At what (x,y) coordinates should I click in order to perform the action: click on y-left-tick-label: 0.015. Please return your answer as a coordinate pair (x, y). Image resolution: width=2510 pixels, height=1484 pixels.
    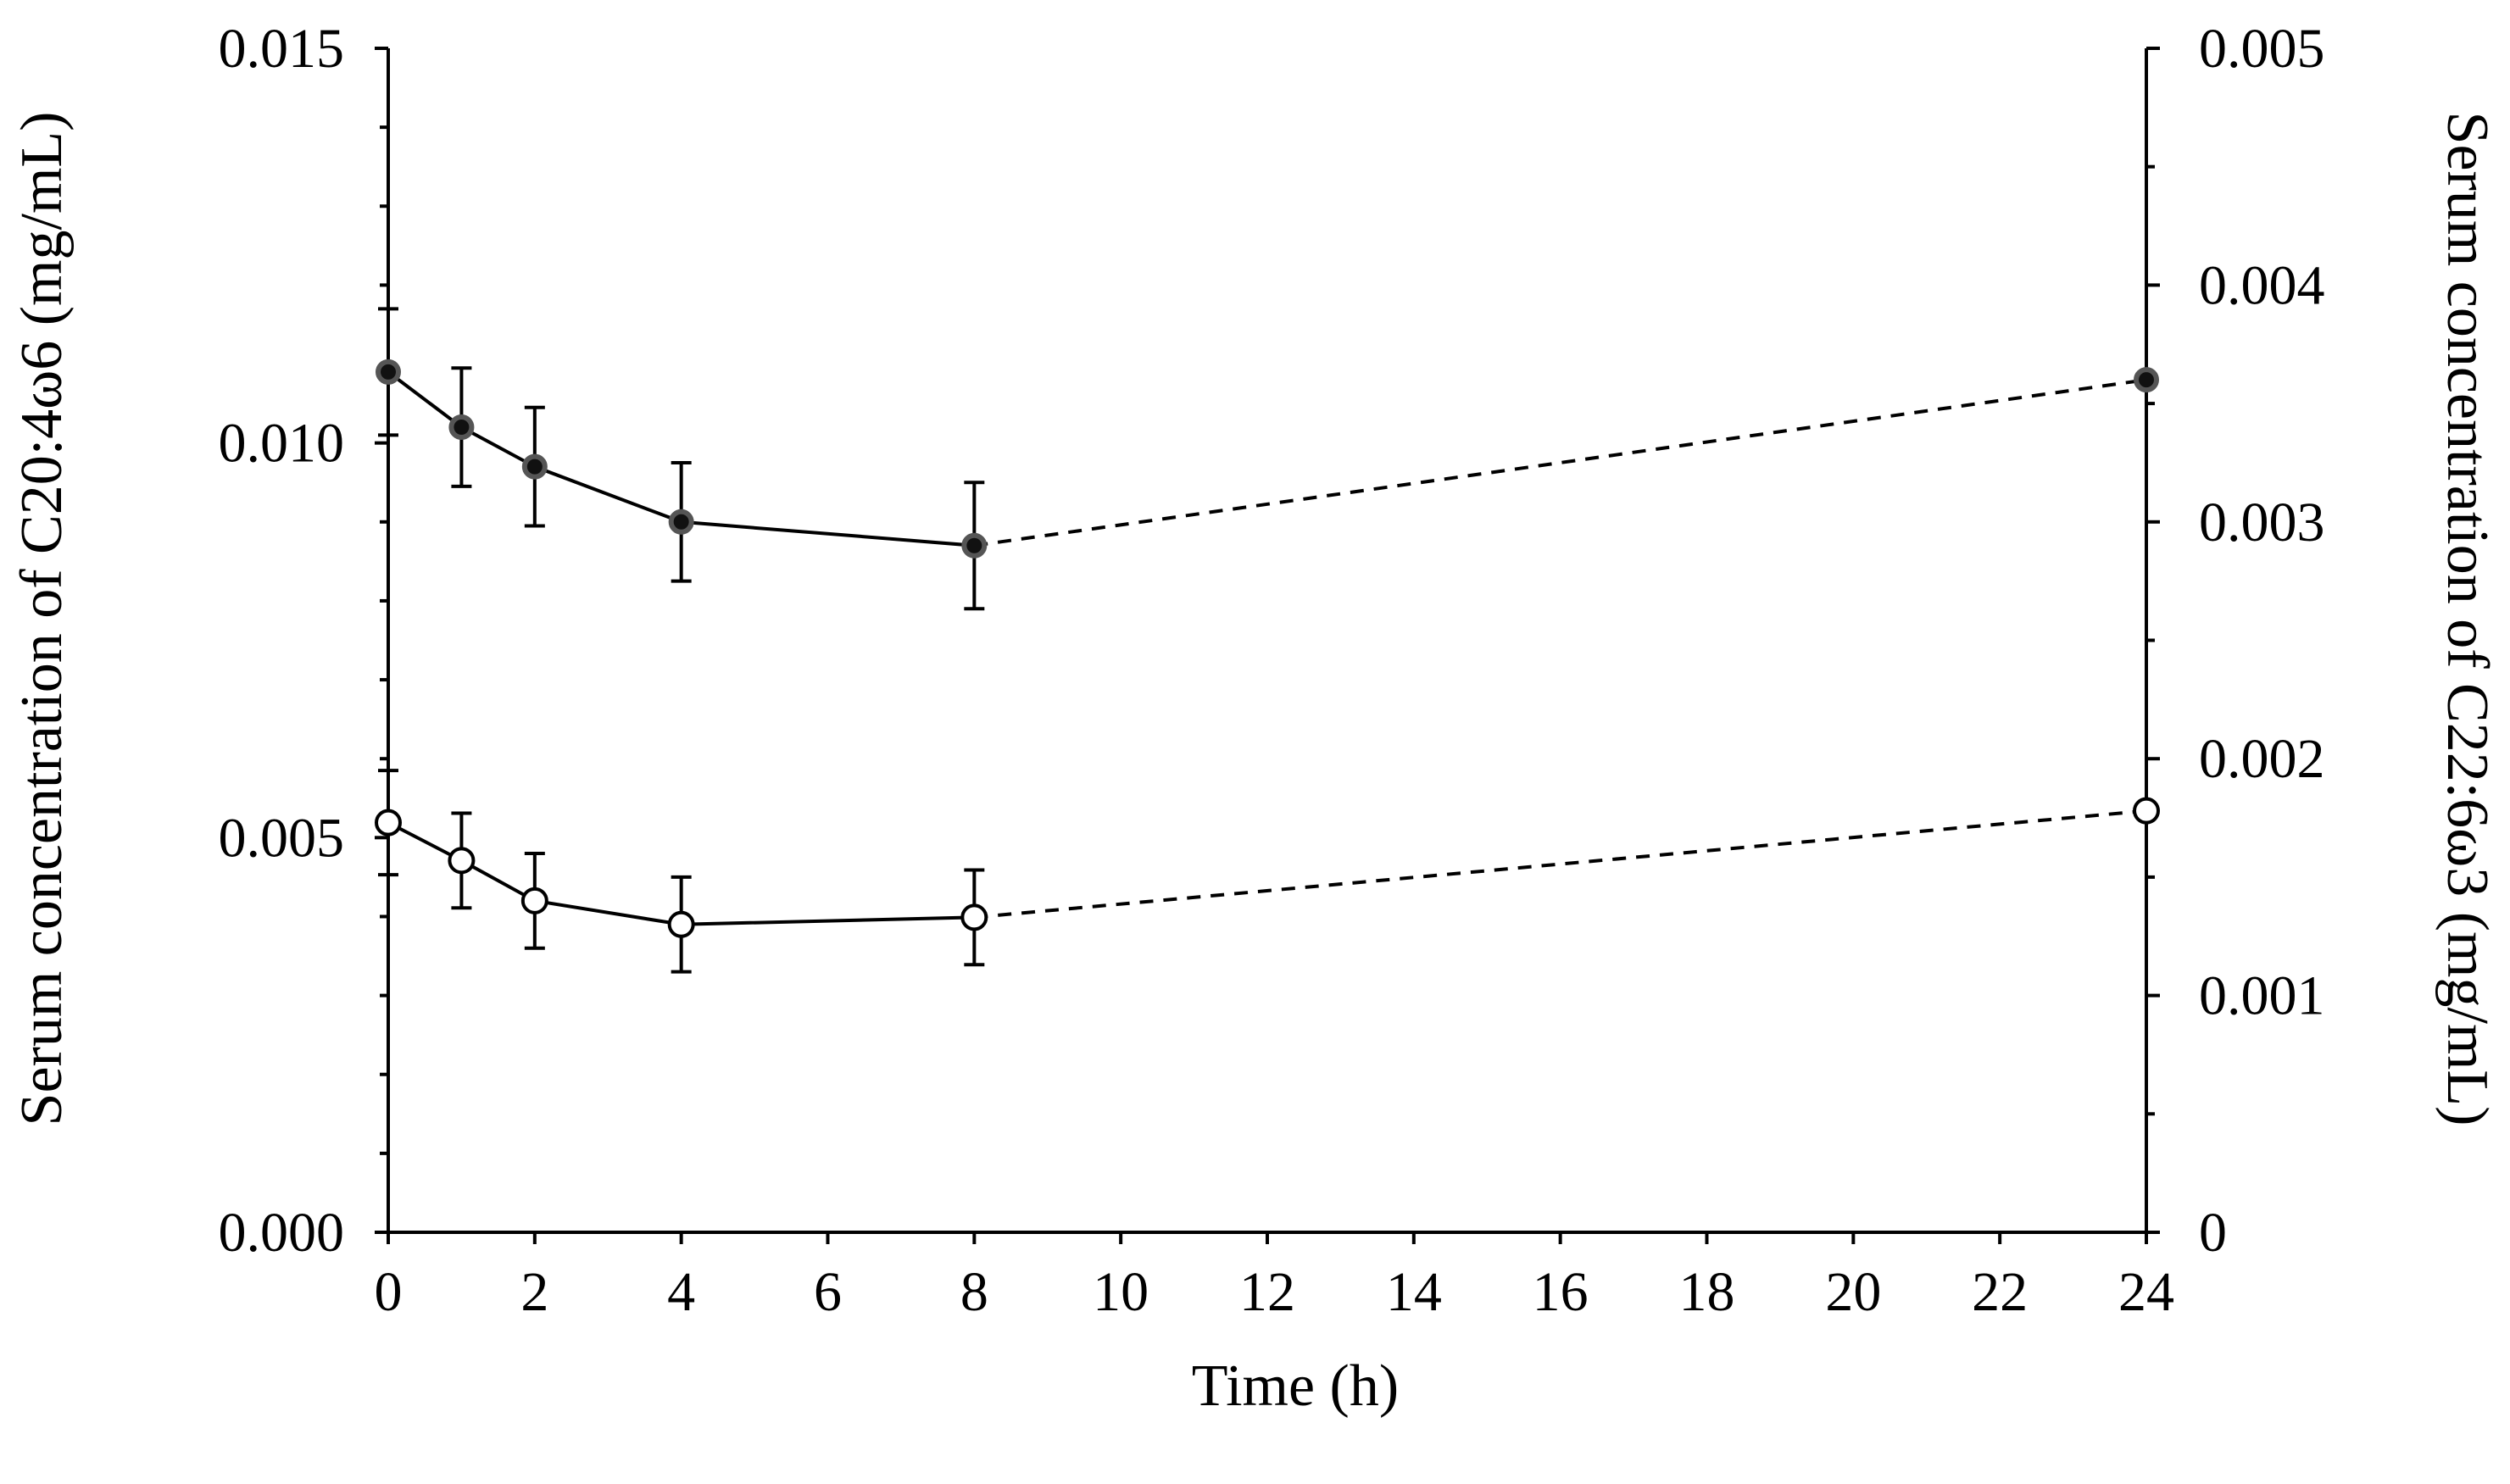
    Looking at the image, I should click on (282, 49).